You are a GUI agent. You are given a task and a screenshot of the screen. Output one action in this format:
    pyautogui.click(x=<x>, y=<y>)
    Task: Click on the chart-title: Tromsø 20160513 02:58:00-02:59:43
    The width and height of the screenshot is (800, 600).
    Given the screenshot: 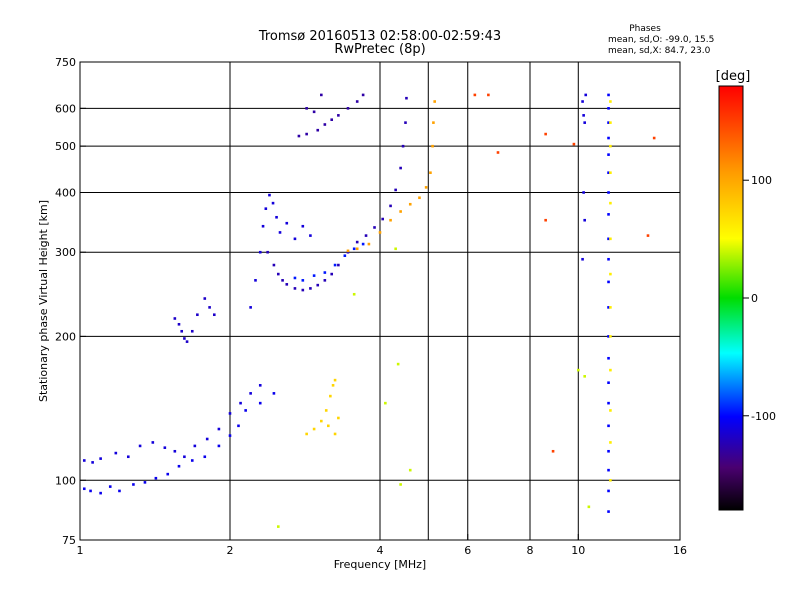 What is the action you would take?
    pyautogui.click(x=379, y=36)
    